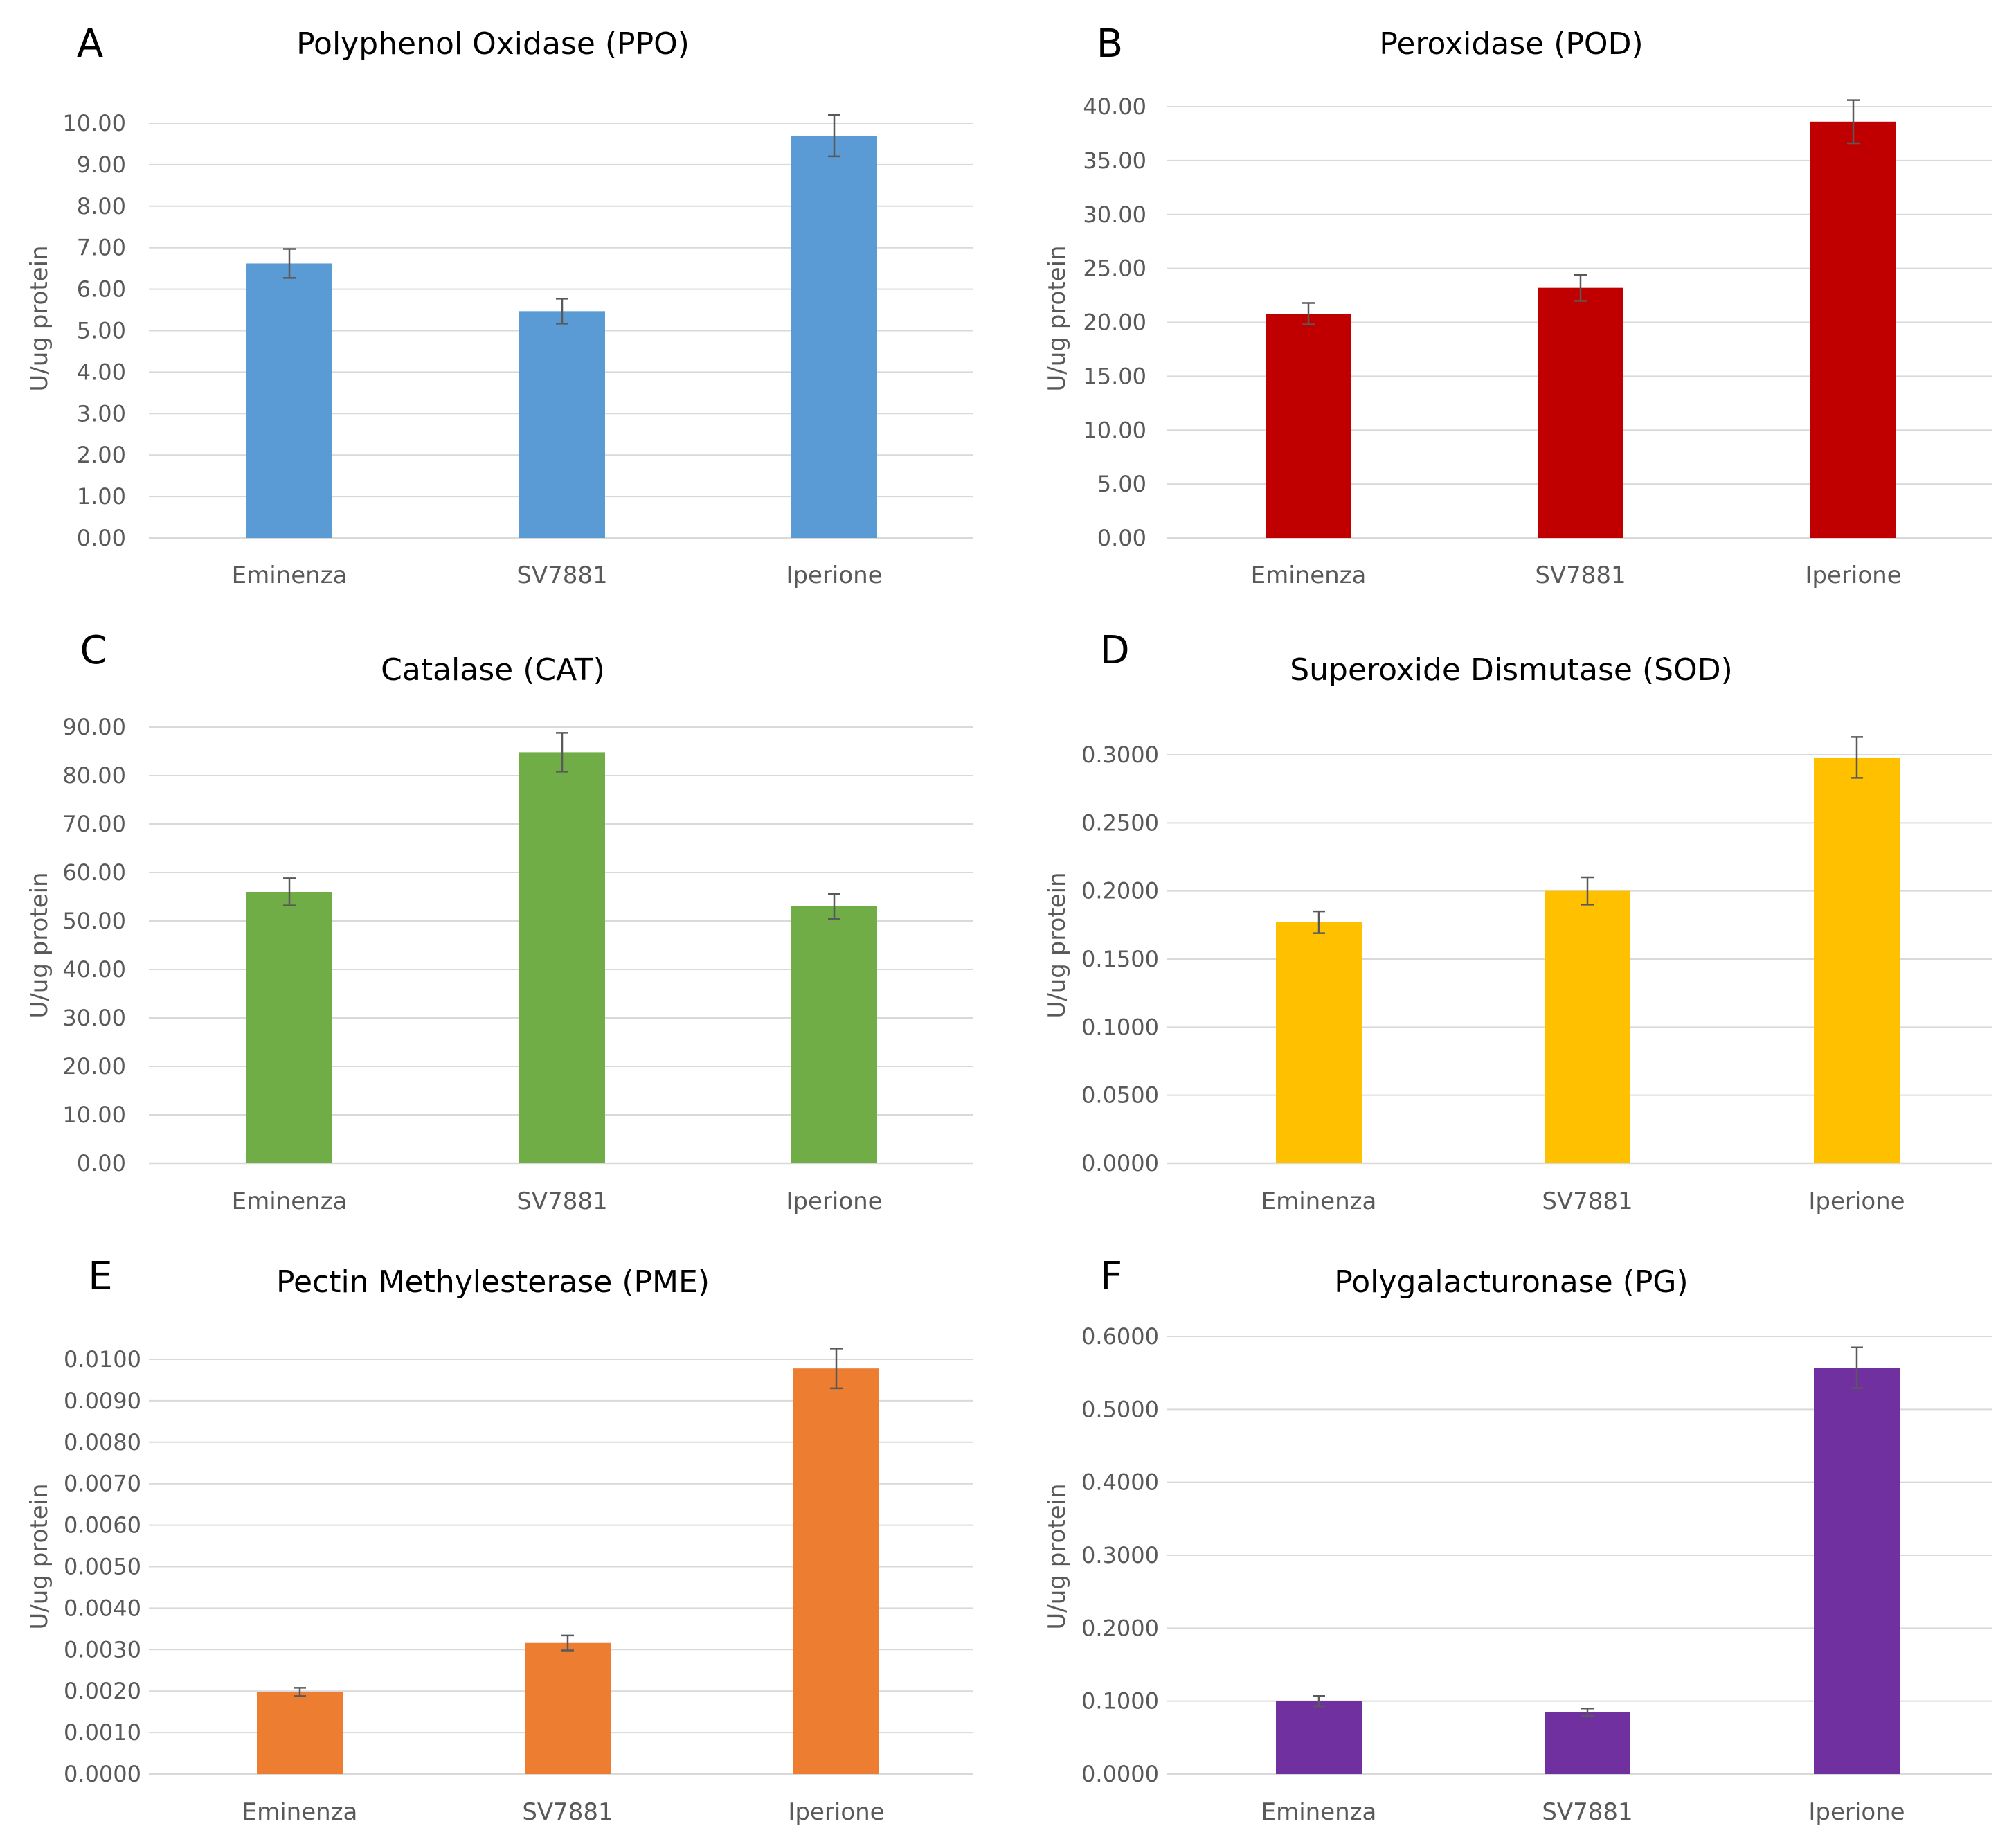  What do you see at coordinates (1120, 1336) in the screenshot?
I see `y-tick-label-f: 0.6000` at bounding box center [1120, 1336].